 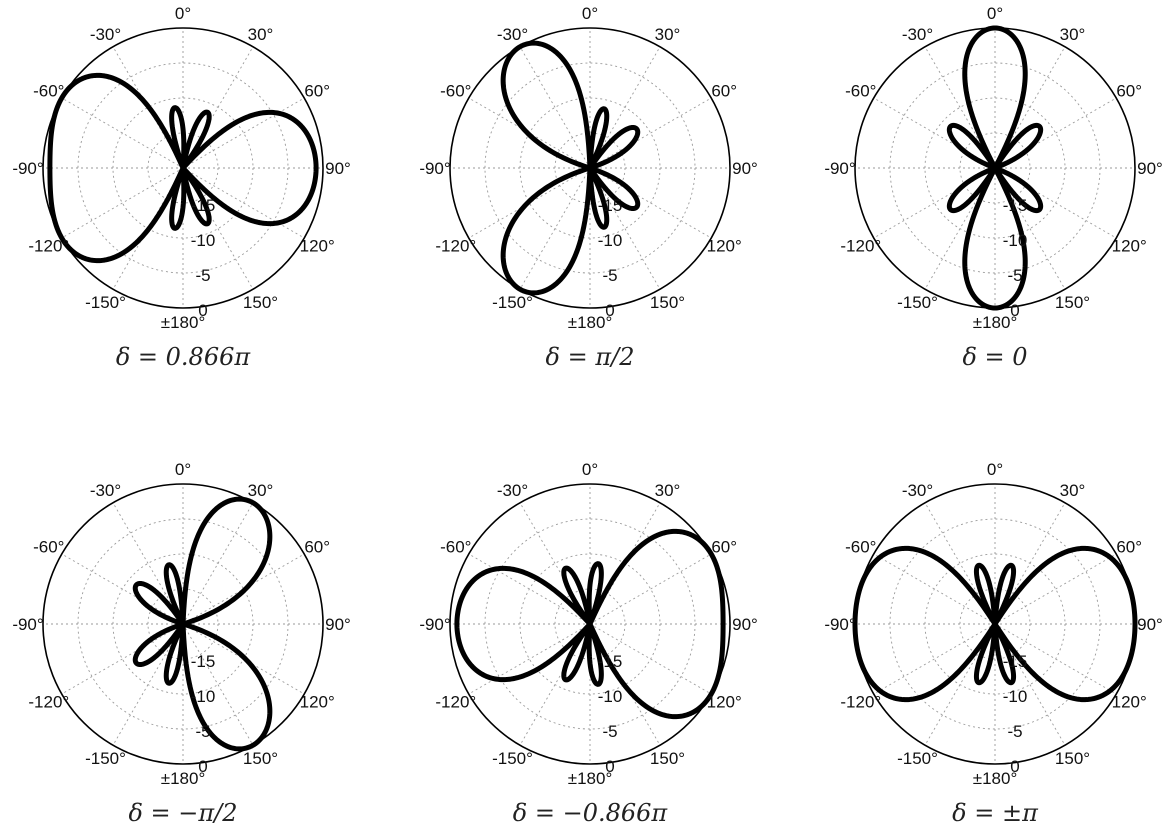 I want to click on chart-caption: δ = 0, so click(x=994, y=357).